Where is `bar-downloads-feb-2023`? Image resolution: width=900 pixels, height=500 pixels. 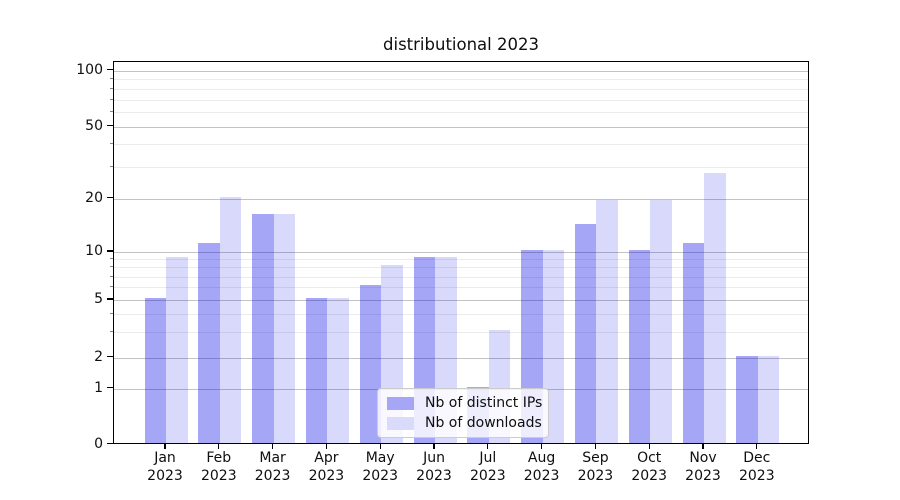 bar-downloads-feb-2023 is located at coordinates (230, 319).